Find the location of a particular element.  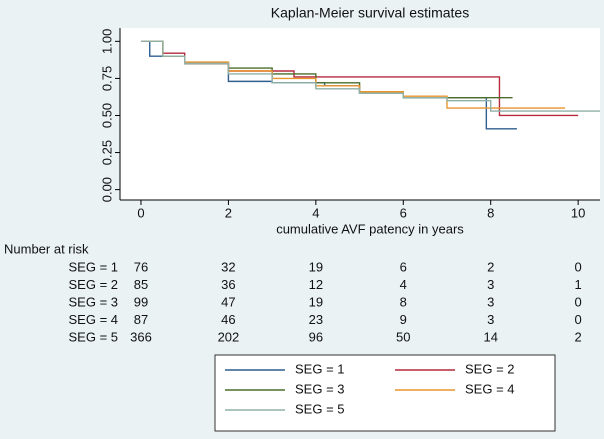

x-tick-label: 0 is located at coordinates (140, 212).